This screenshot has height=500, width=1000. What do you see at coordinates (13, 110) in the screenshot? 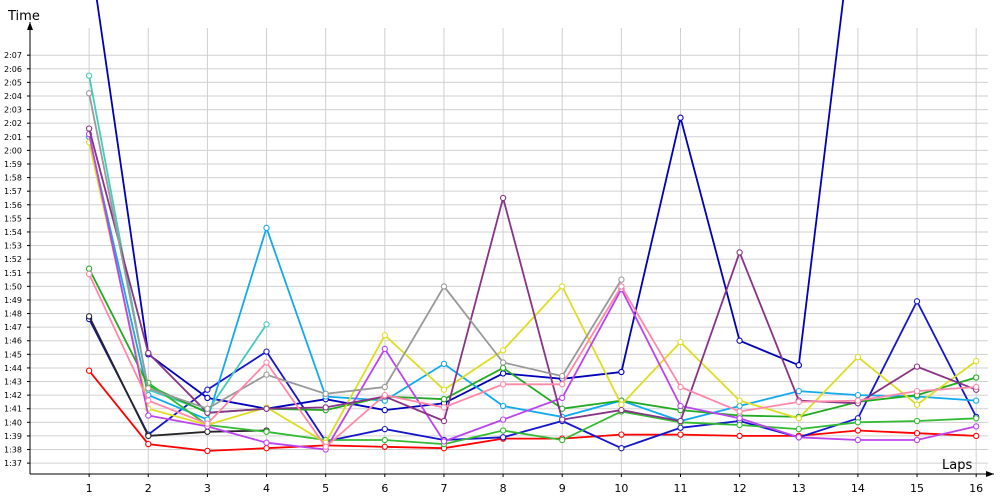
I see `y-tick-label: 2:03` at bounding box center [13, 110].